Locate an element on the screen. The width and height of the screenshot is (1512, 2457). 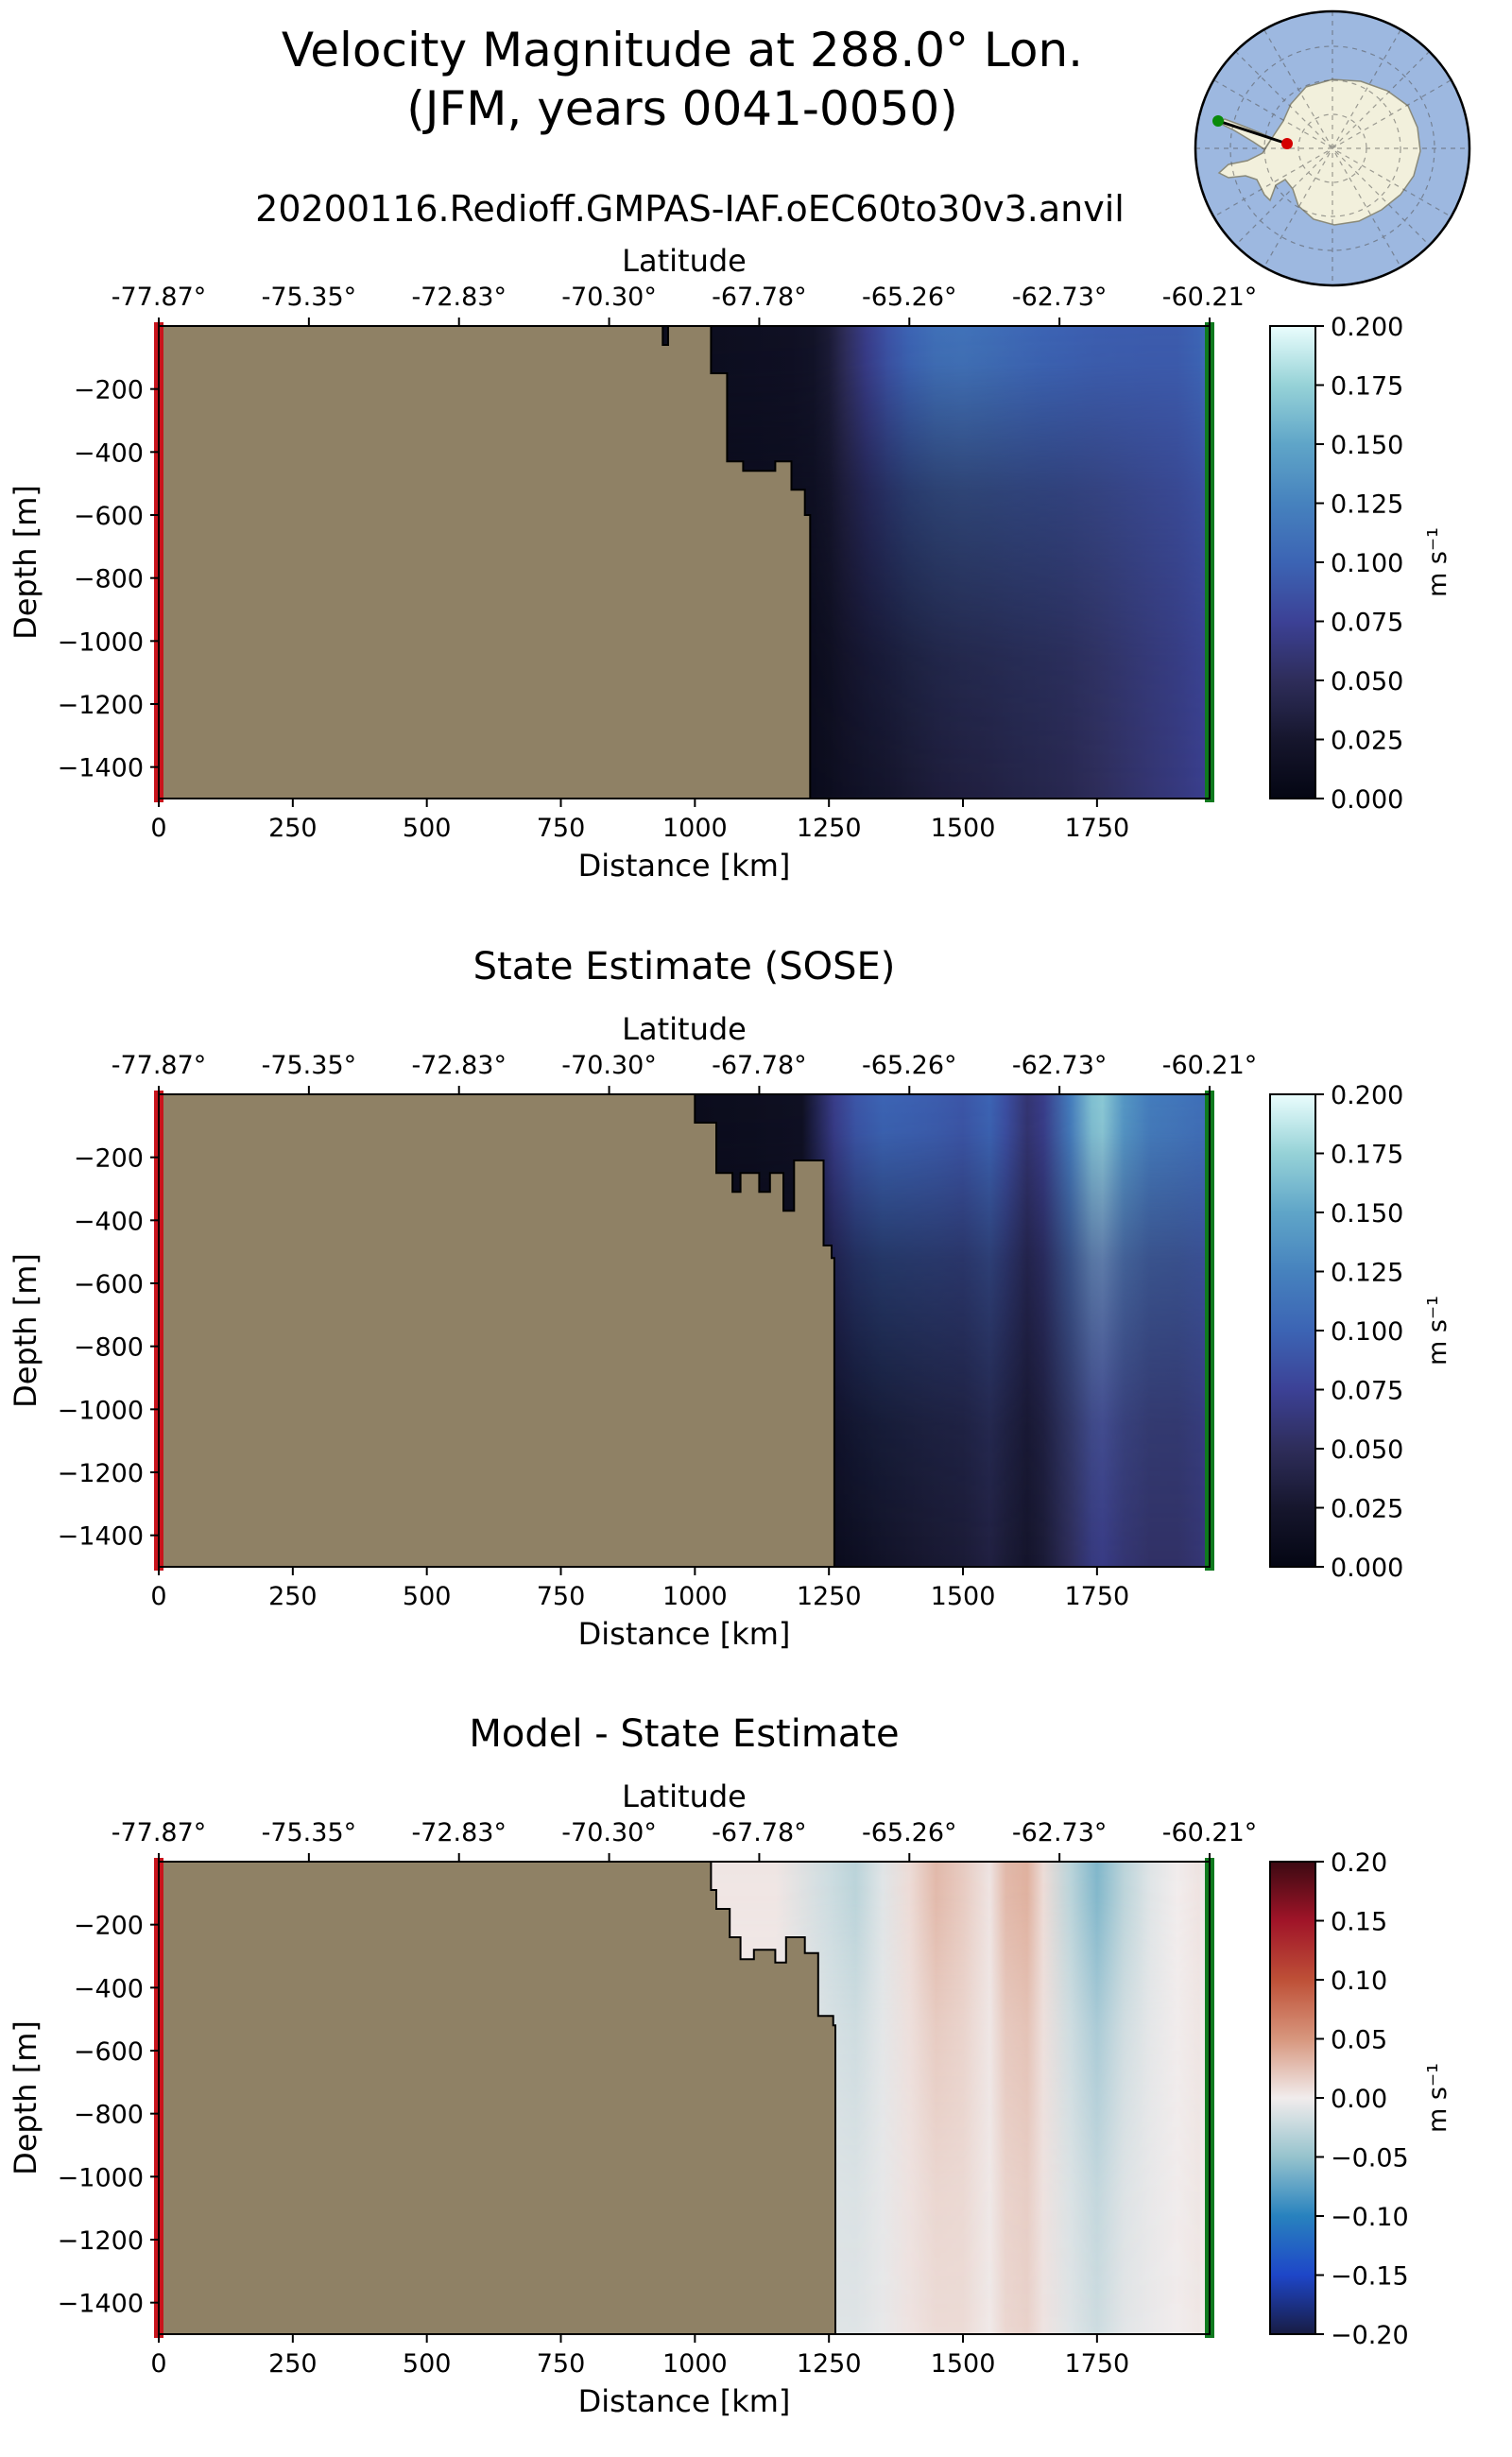
antarctica-land is located at coordinates (1319, 152).